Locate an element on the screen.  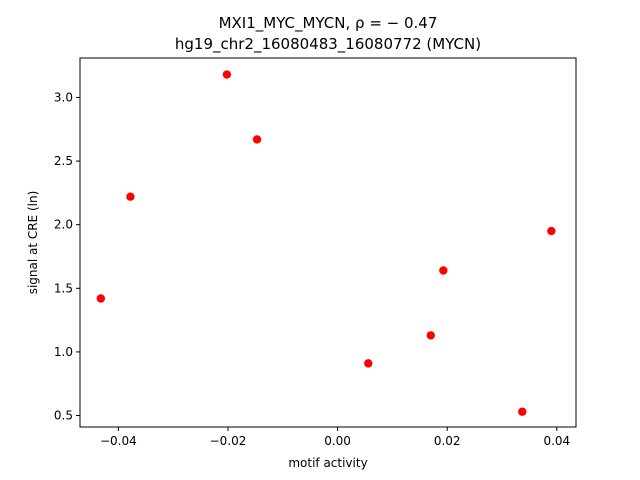
y-axis-label: signal at CRE (ln) is located at coordinates (33, 243).